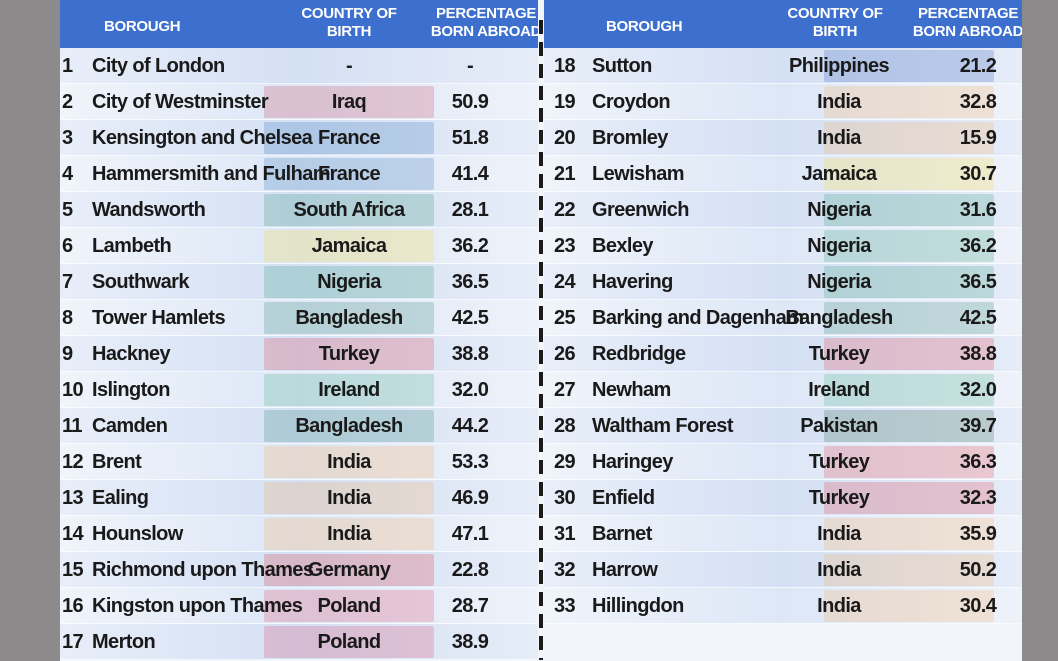 This screenshot has height=661, width=1058. What do you see at coordinates (839, 66) in the screenshot?
I see `country-of-birth: Philippines` at bounding box center [839, 66].